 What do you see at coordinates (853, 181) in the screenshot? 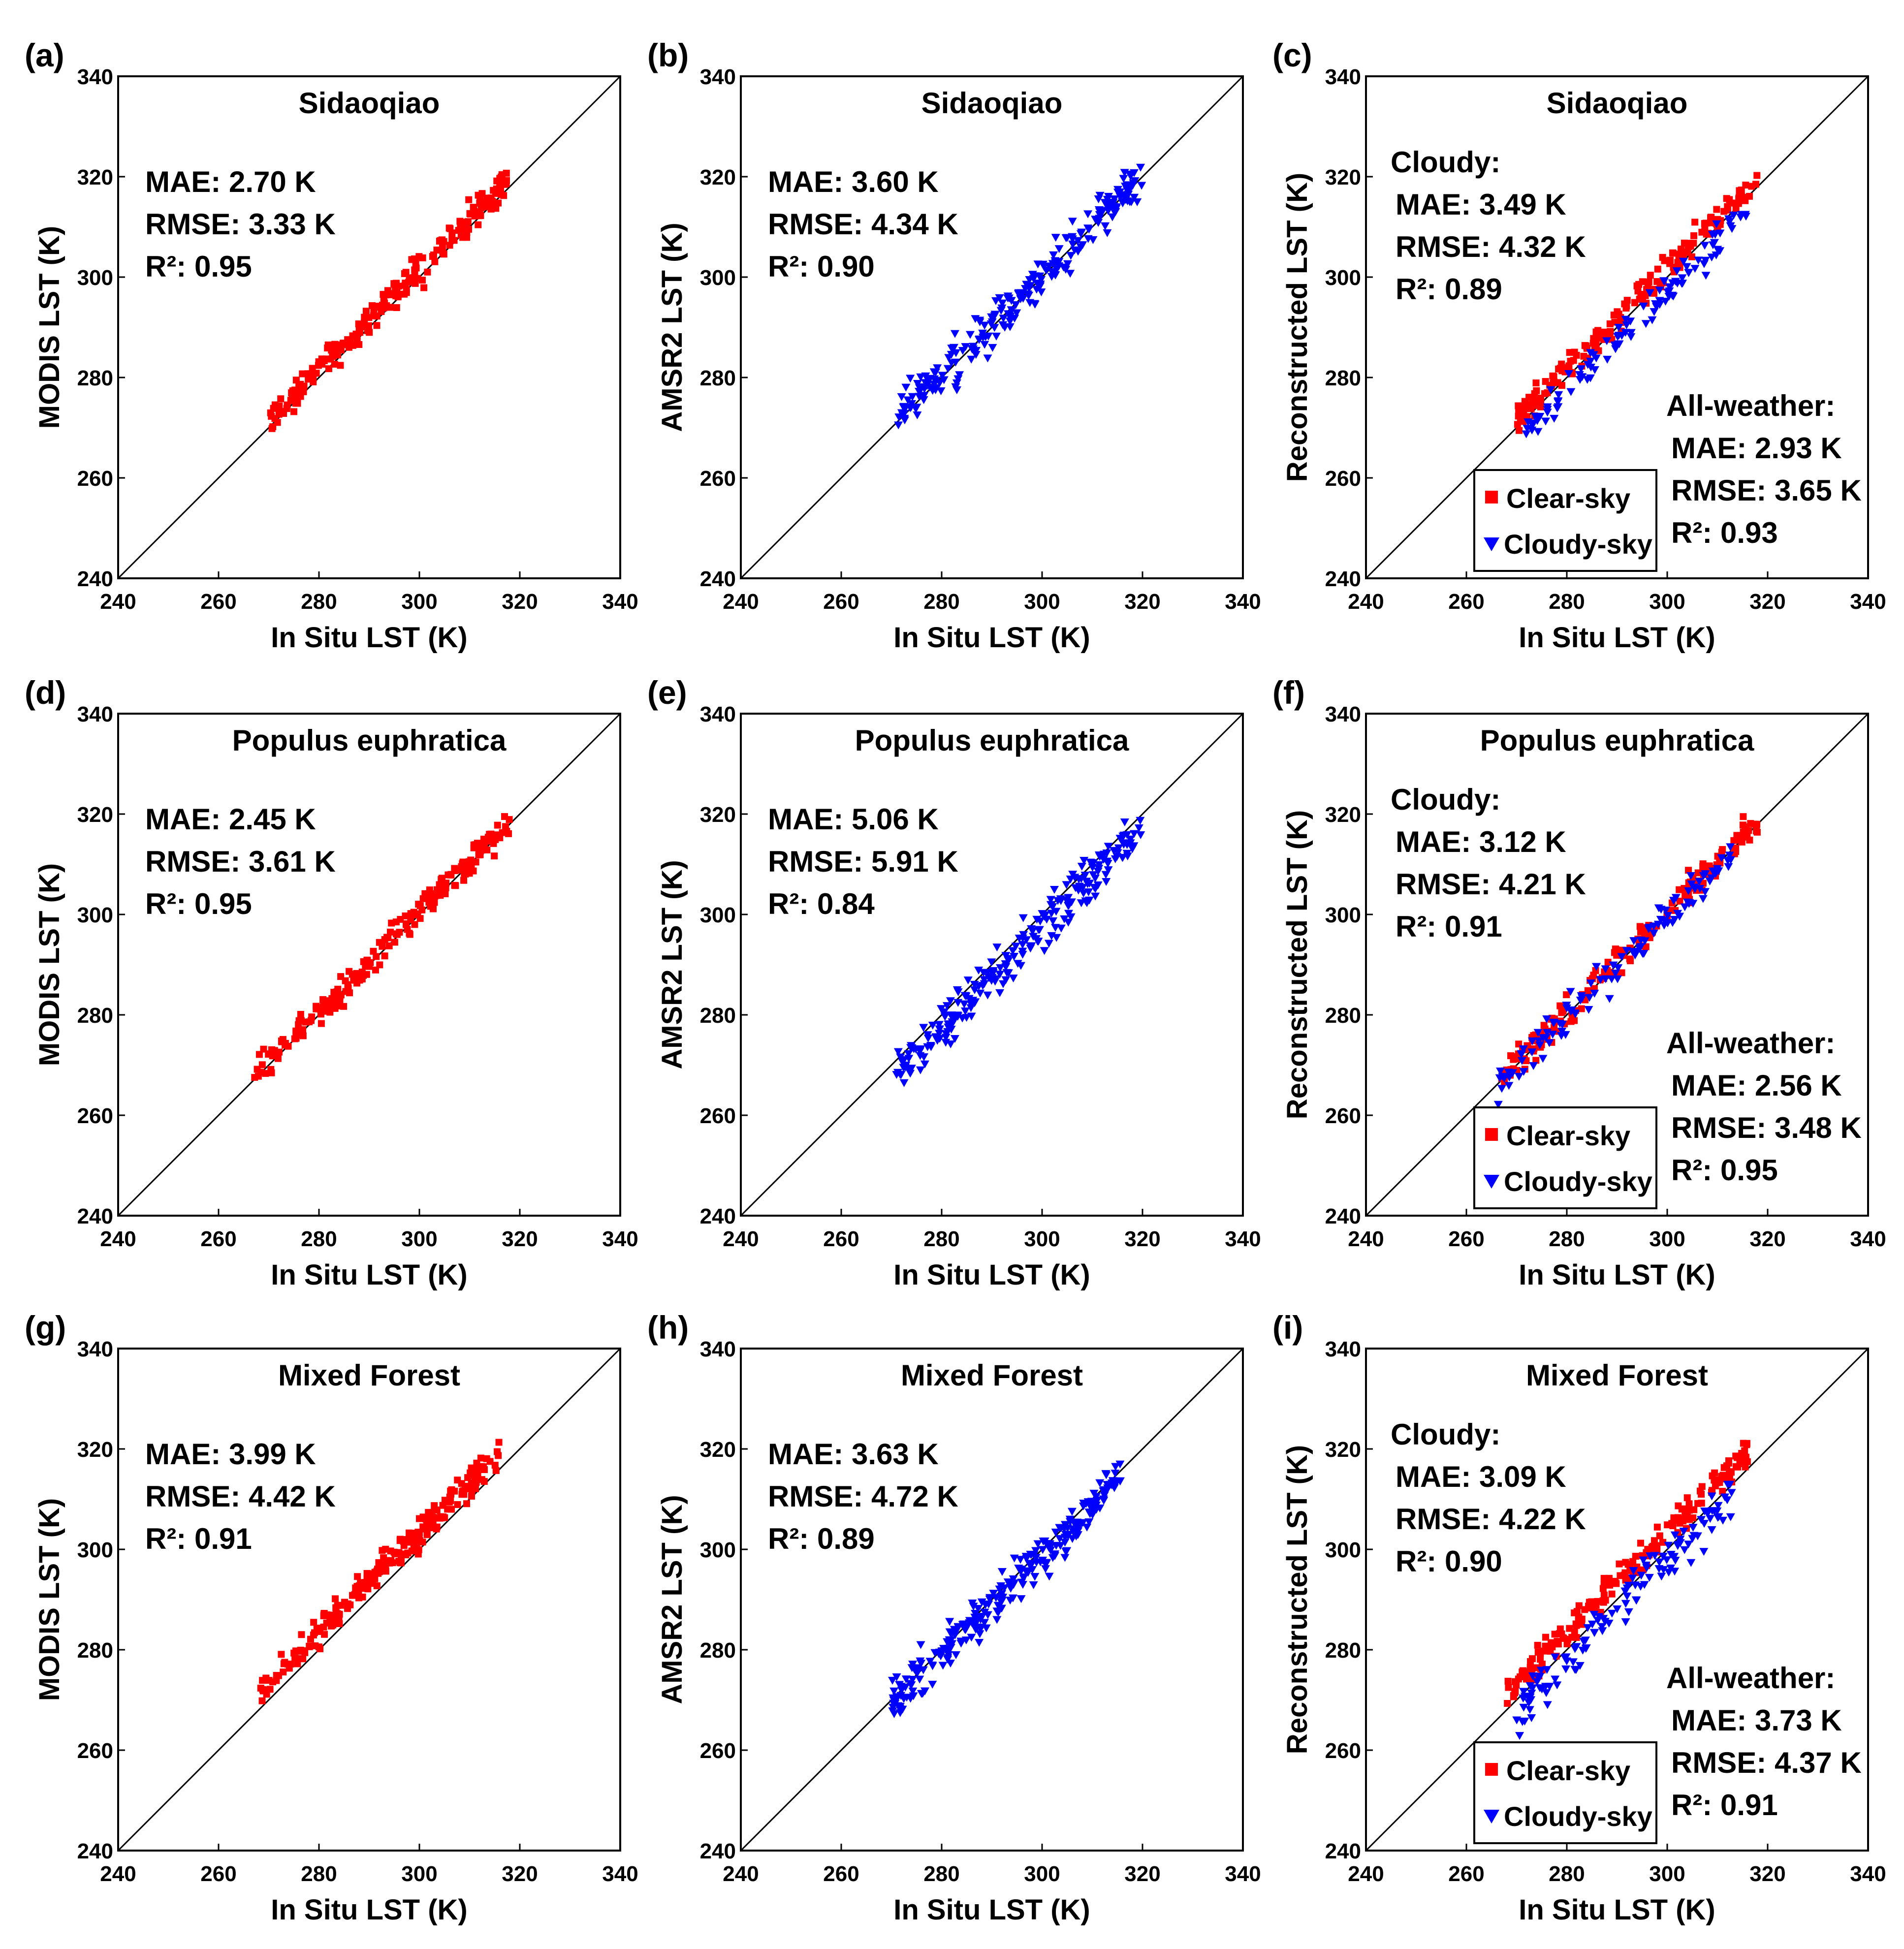
I see `stat-line: MAE: 3.60 K` at bounding box center [853, 181].